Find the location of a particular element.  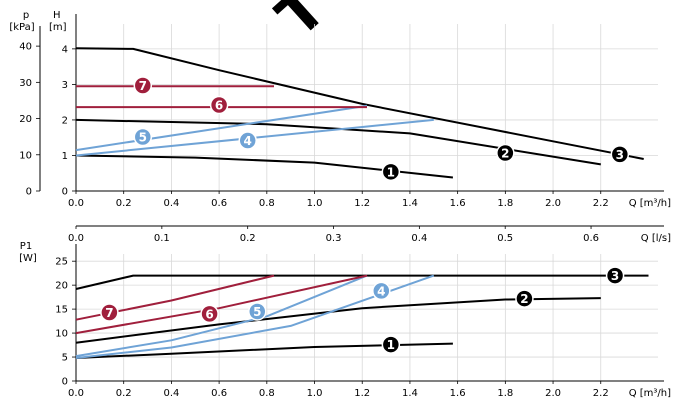

flow-tick-label: 0.5 is located at coordinates (505, 238).